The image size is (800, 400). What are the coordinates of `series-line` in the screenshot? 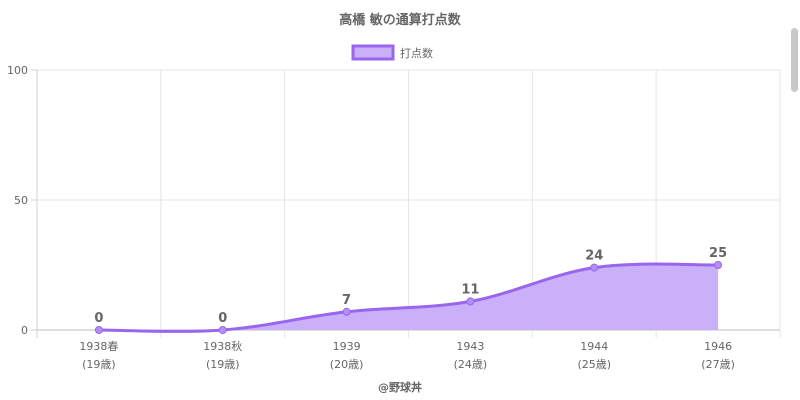 It's located at (408, 297).